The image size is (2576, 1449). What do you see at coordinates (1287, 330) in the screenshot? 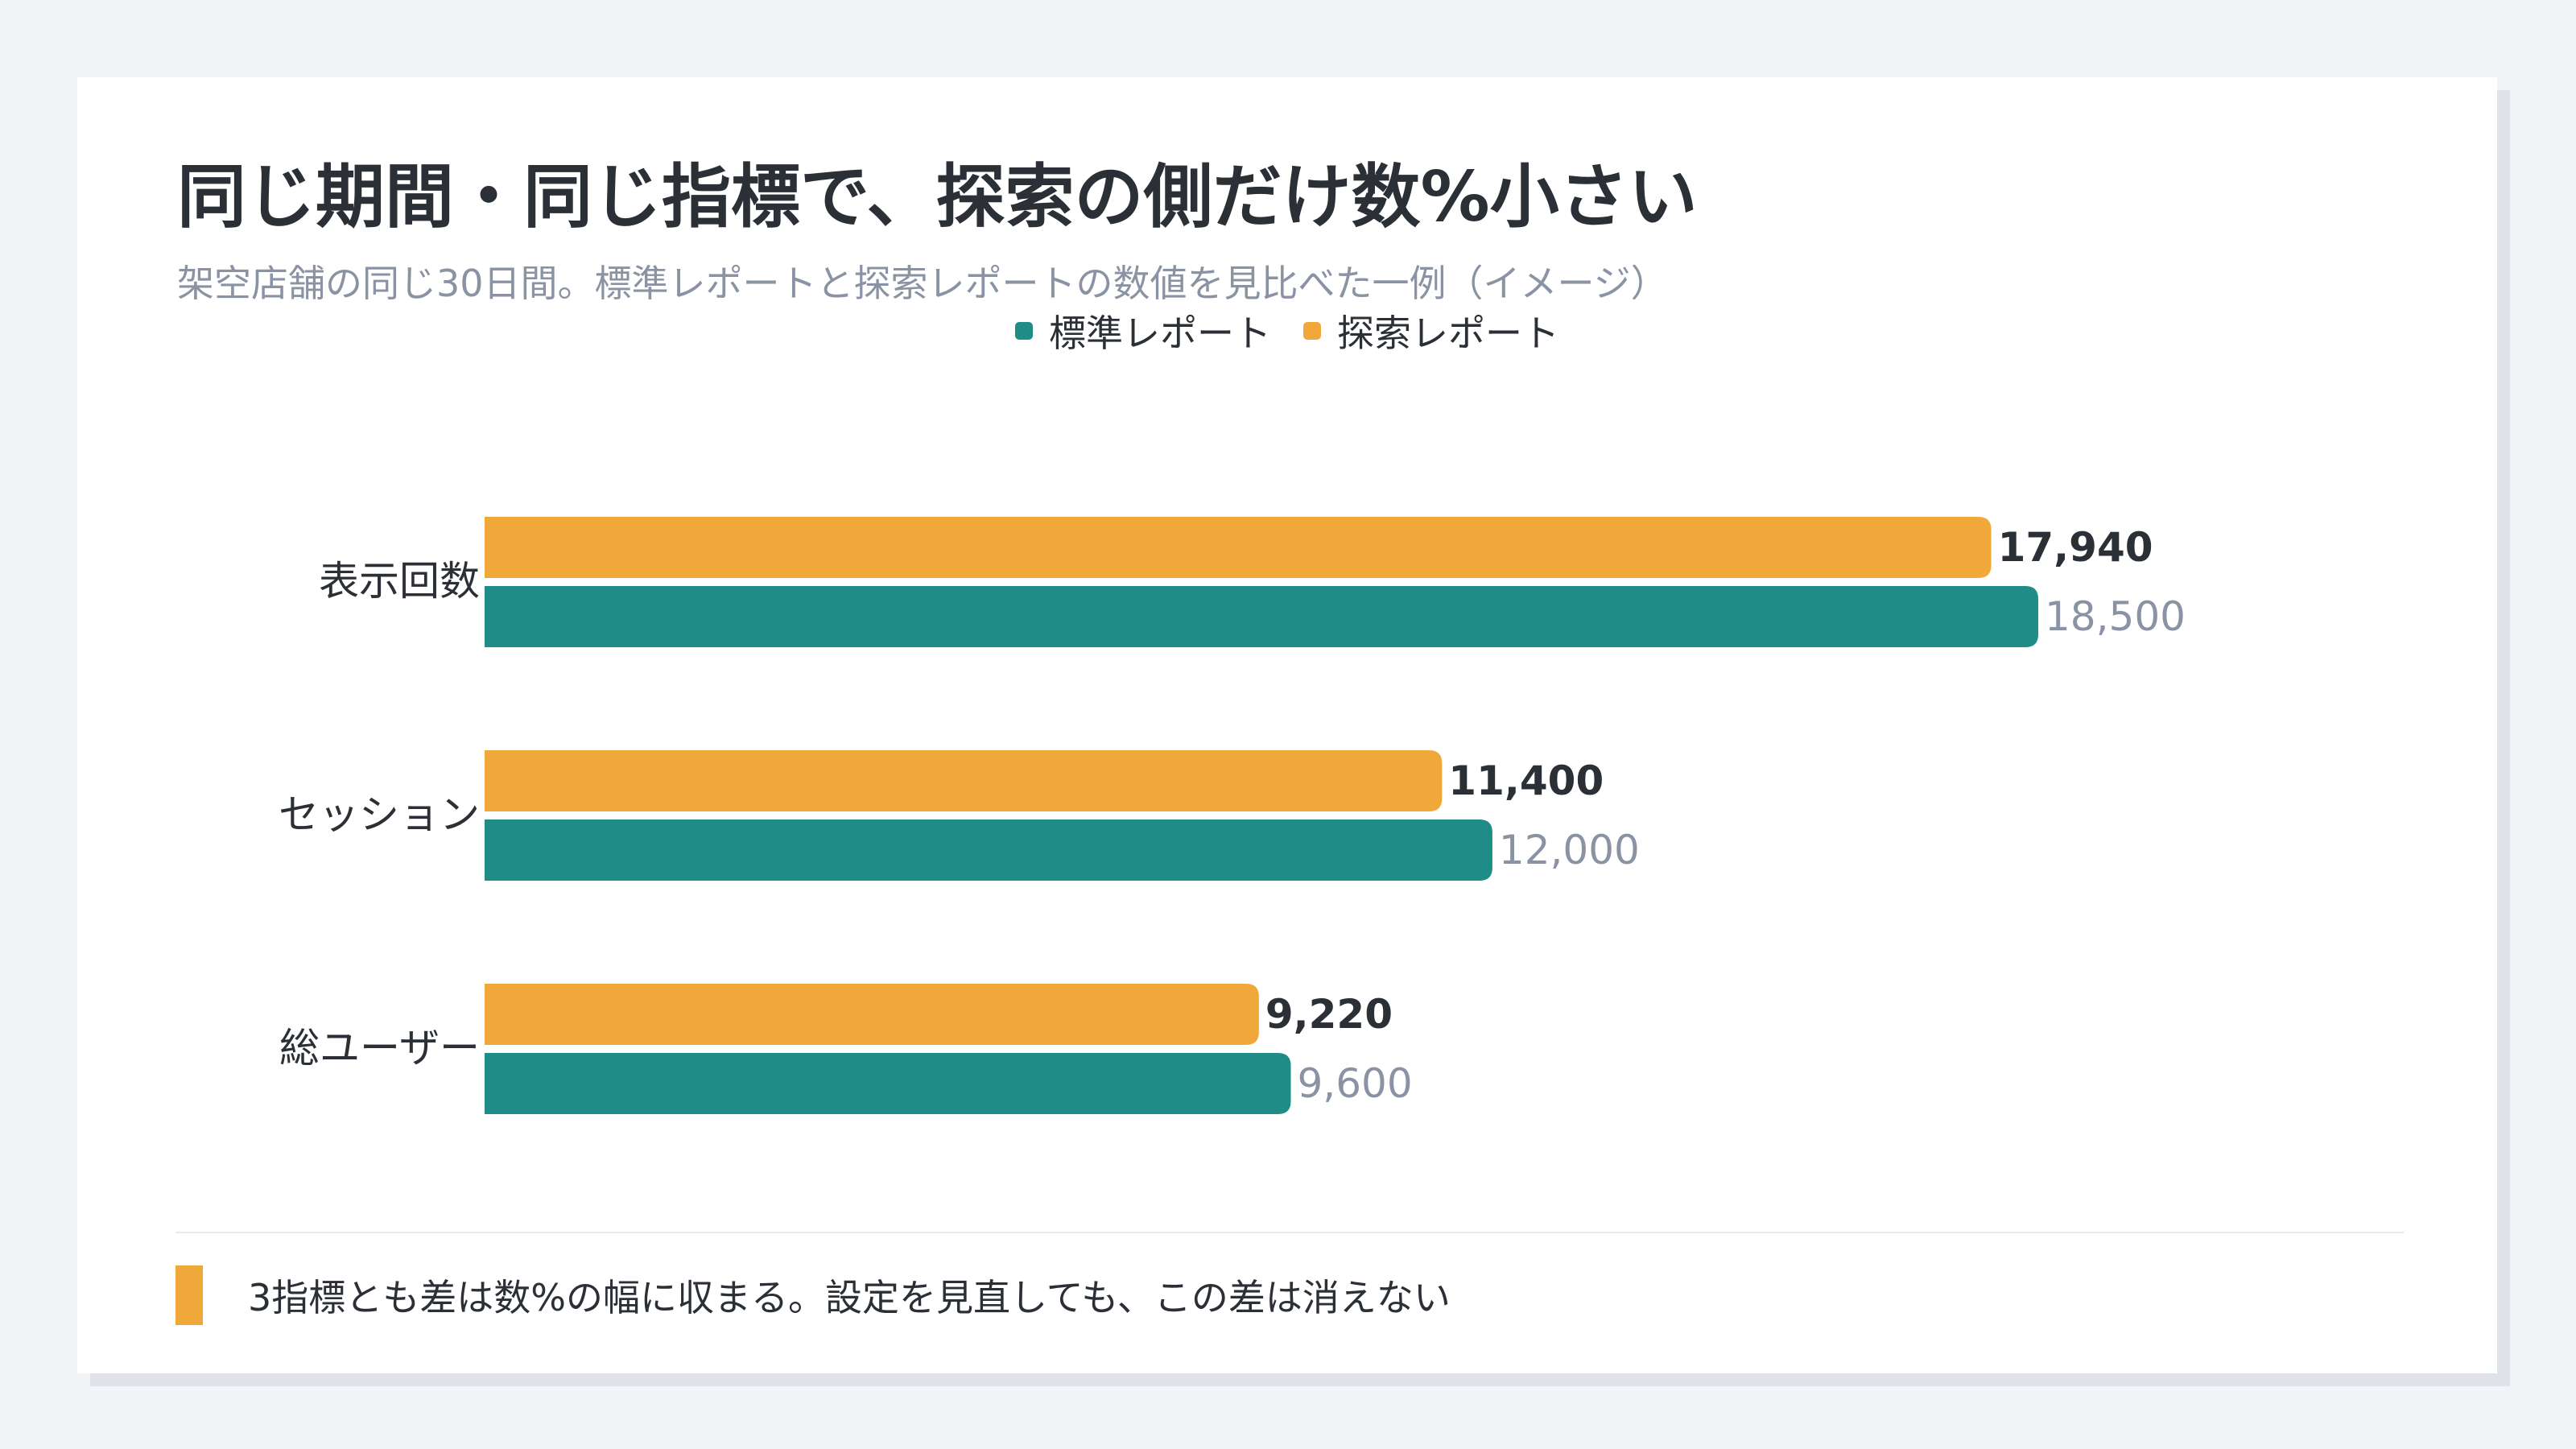
I see `legend: 標準レポート 探索レポート` at bounding box center [1287, 330].